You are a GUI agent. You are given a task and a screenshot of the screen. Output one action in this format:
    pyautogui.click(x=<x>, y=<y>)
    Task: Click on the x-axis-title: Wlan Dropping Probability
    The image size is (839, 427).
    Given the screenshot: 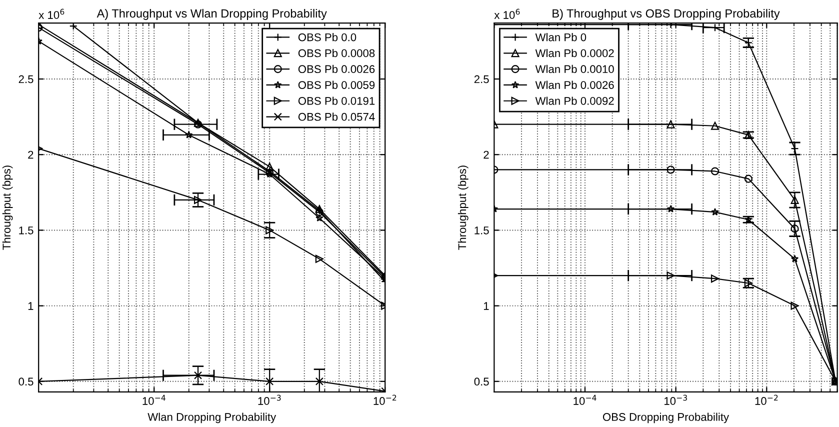 What is the action you would take?
    pyautogui.click(x=212, y=418)
    